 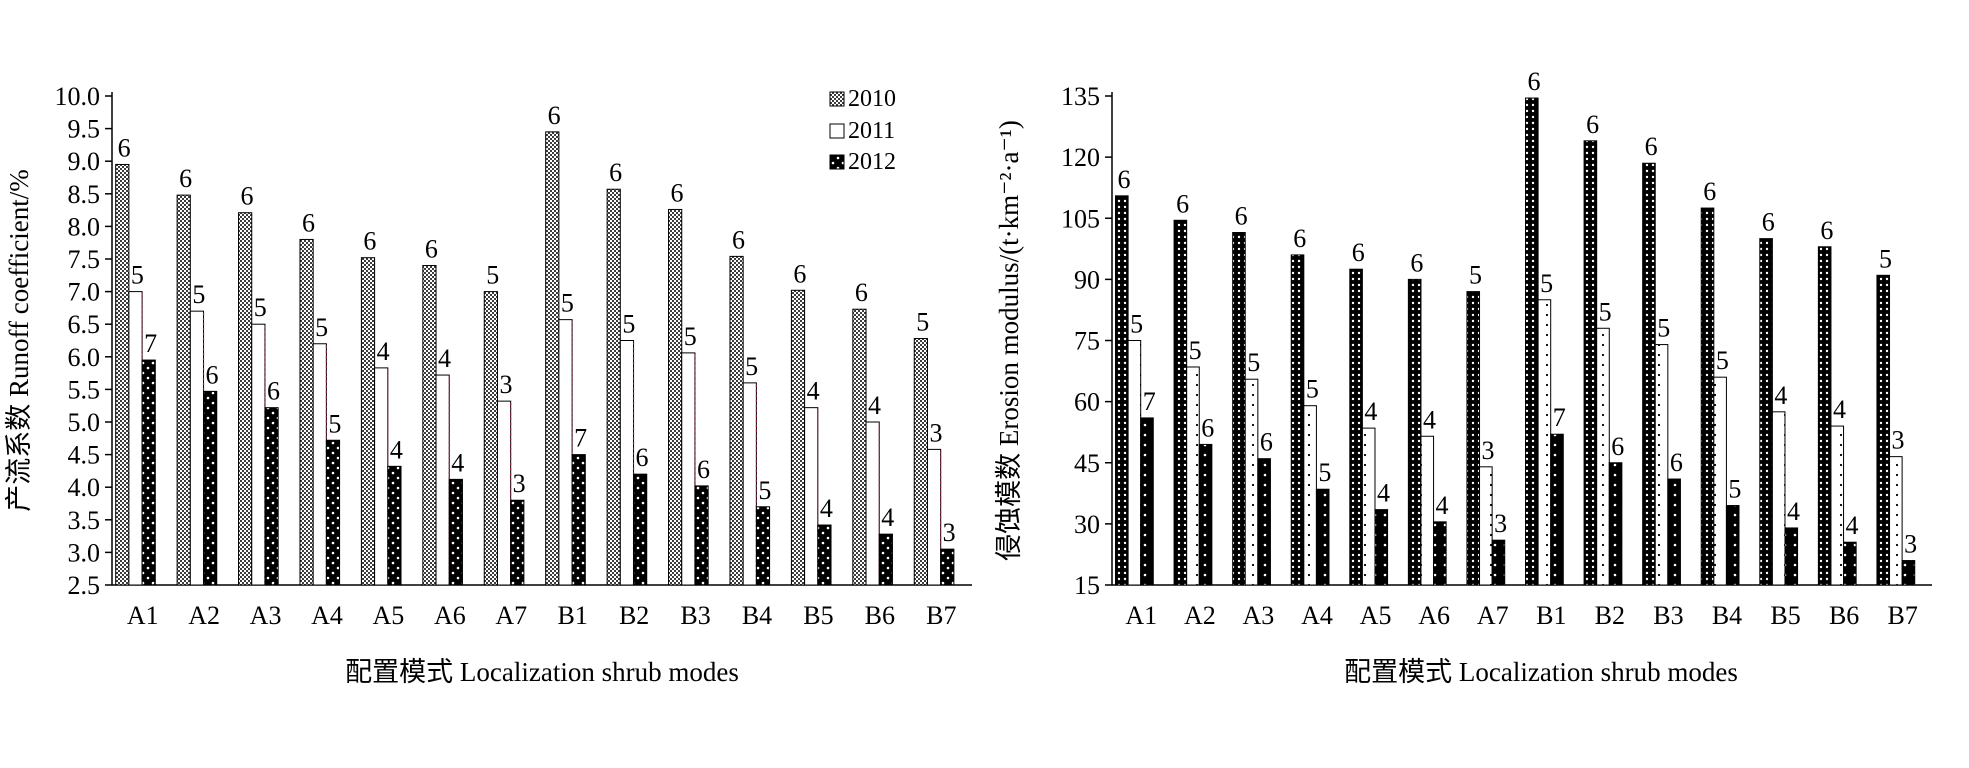 What do you see at coordinates (859, 447) in the screenshot?
I see `runoff-bar-2010-B6` at bounding box center [859, 447].